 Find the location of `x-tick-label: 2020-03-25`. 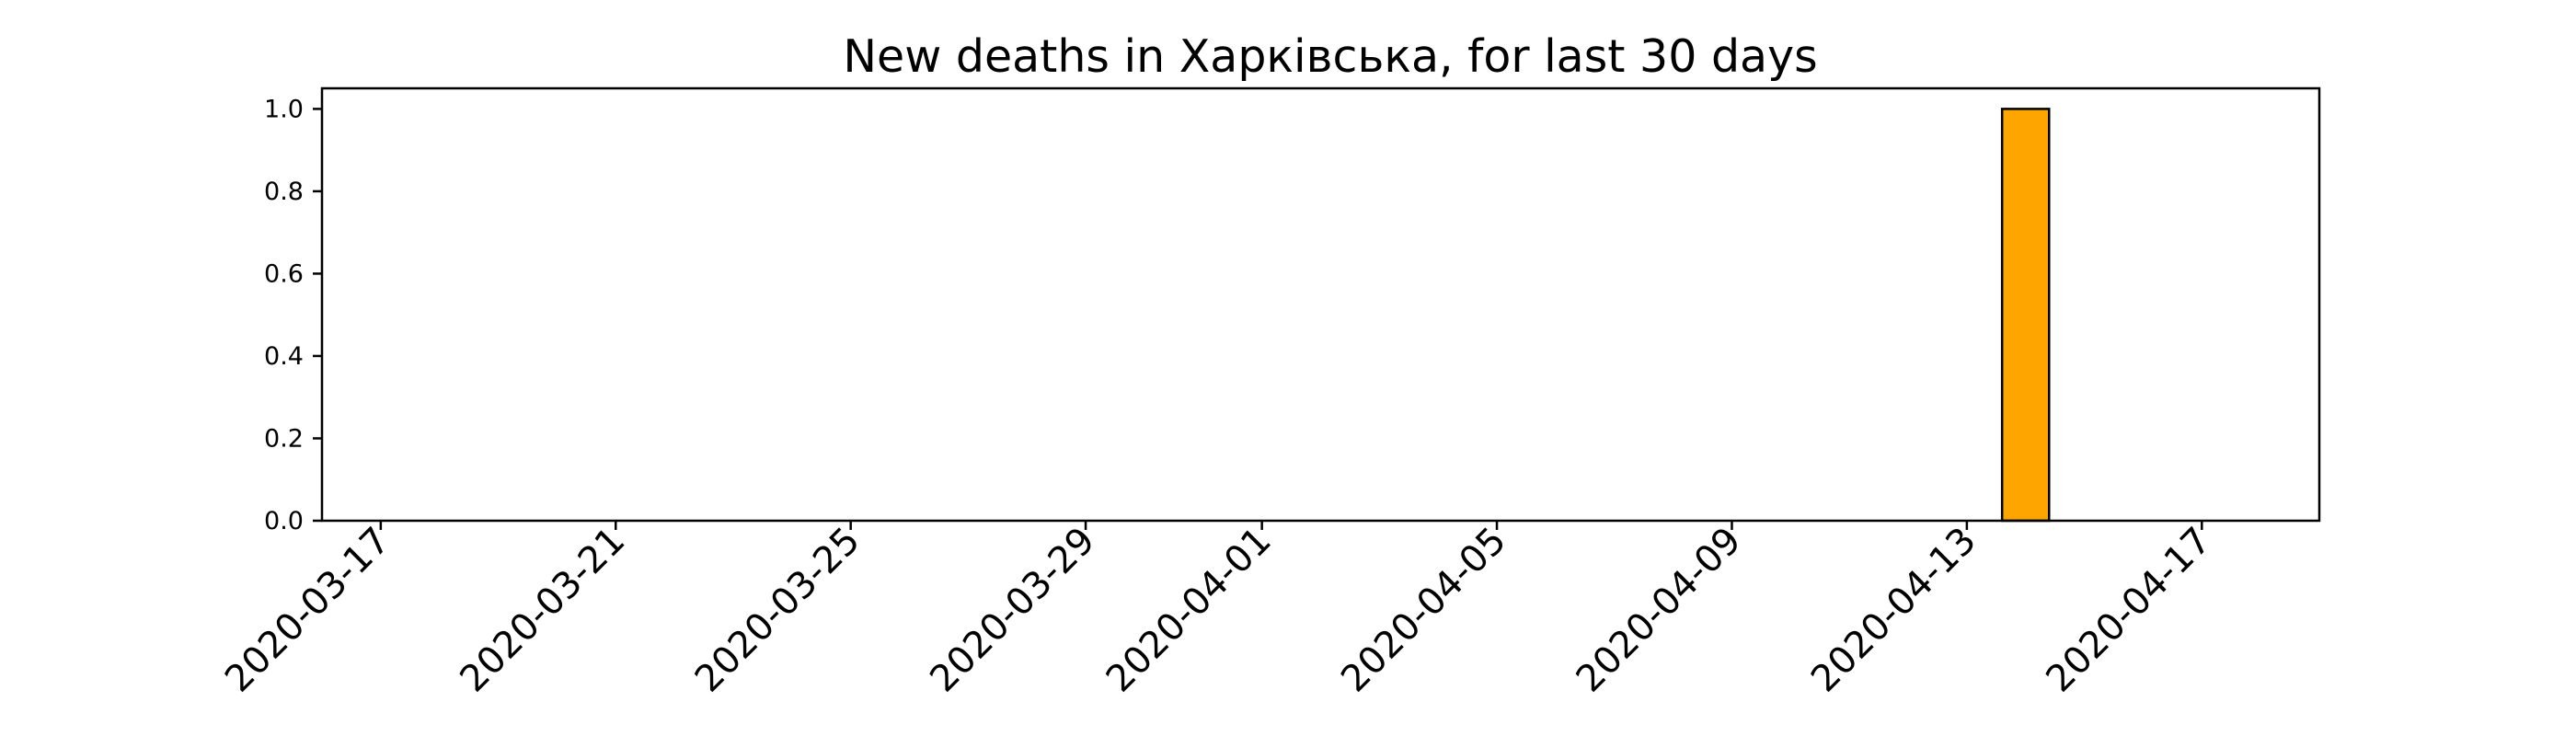

x-tick-label: 2020-03-25 is located at coordinates (777, 610).